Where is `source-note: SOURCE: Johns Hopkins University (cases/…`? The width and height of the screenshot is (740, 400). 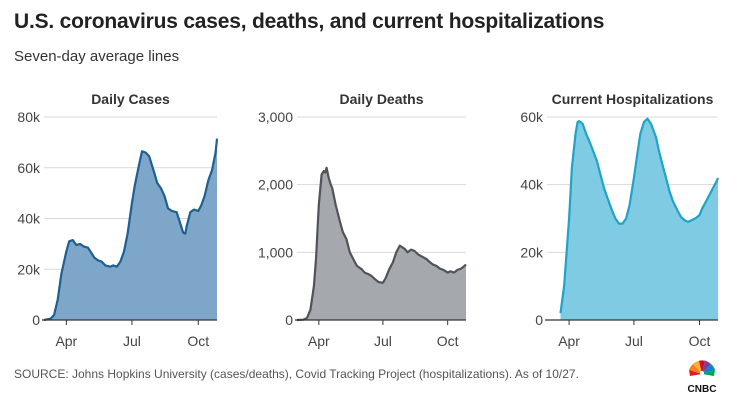
source-note: SOURCE: Johns Hopkins University (cases/… is located at coordinates (296, 374).